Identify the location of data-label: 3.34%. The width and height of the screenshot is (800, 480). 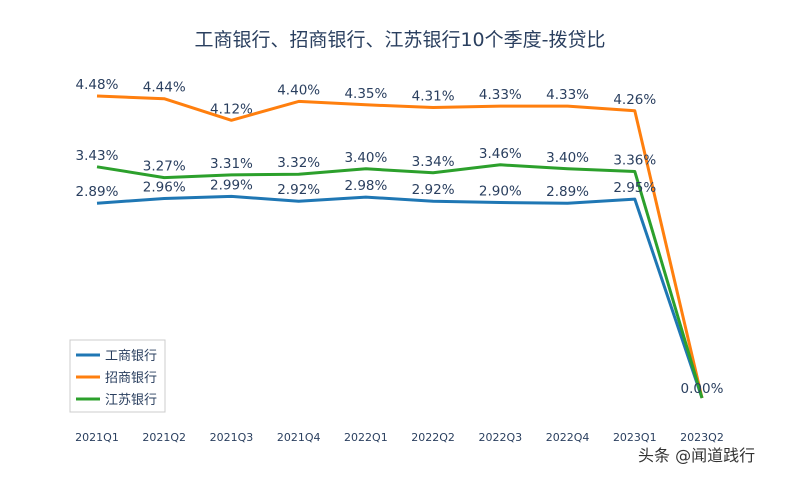
(433, 162).